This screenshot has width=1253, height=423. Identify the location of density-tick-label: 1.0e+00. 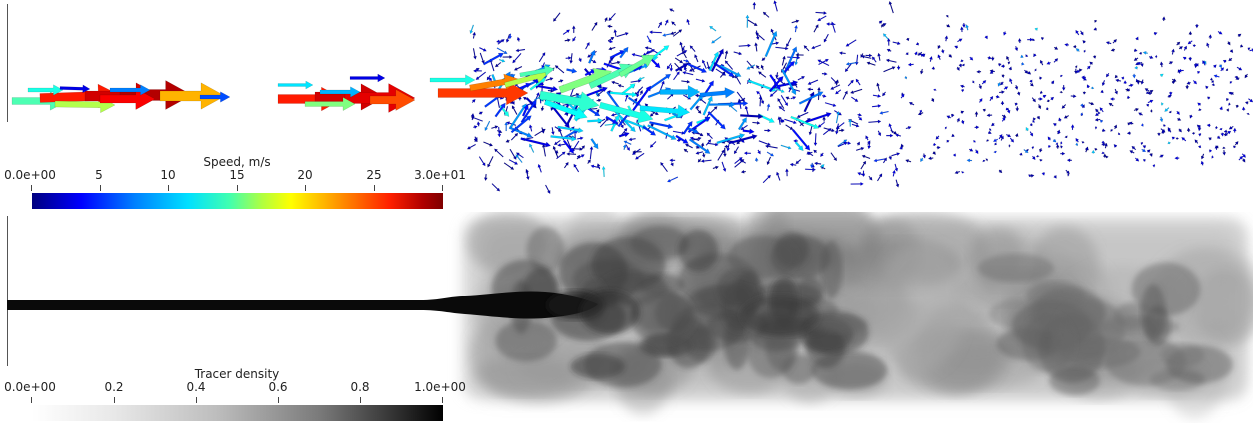
(440, 387).